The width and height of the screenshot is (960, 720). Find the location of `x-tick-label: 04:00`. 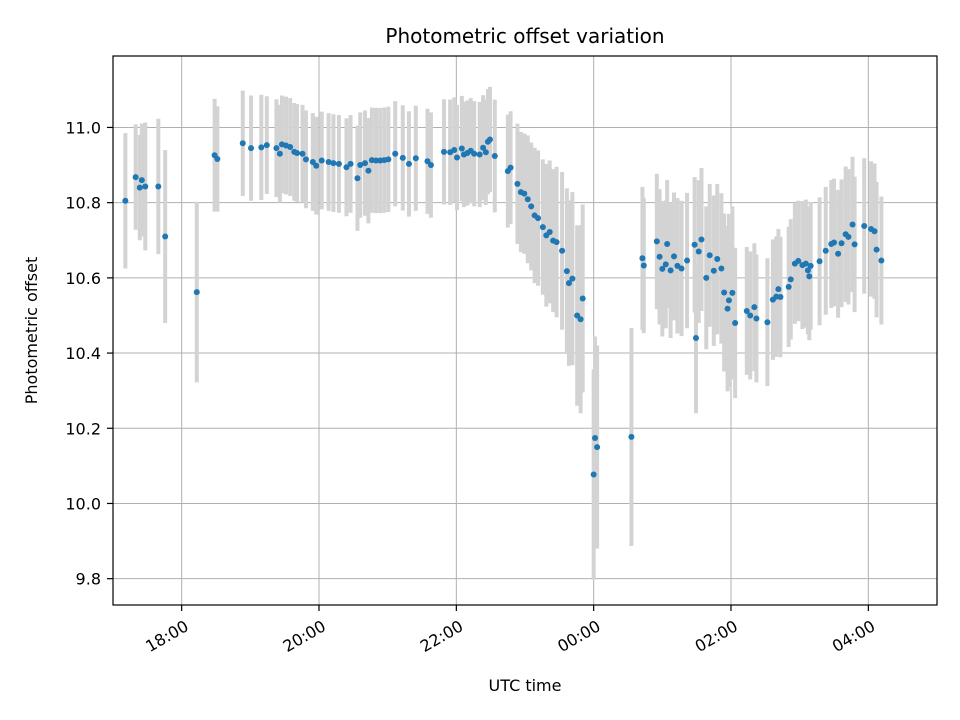

x-tick-label: 04:00 is located at coordinates (853, 636).